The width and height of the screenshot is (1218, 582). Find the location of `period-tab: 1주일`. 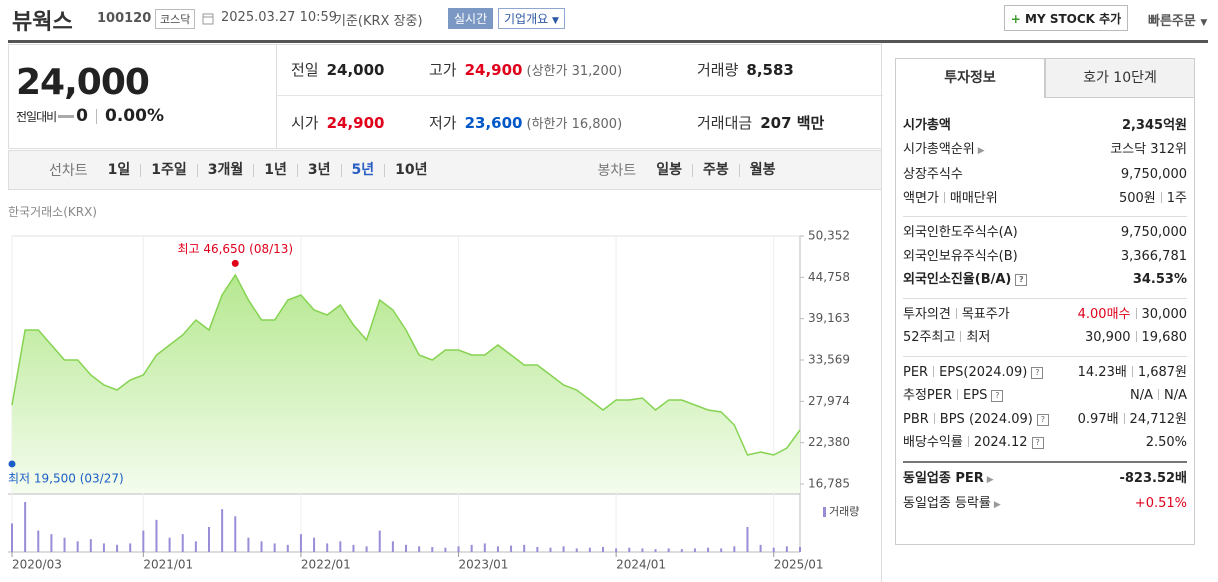

period-tab: 1주일 is located at coordinates (168, 170).